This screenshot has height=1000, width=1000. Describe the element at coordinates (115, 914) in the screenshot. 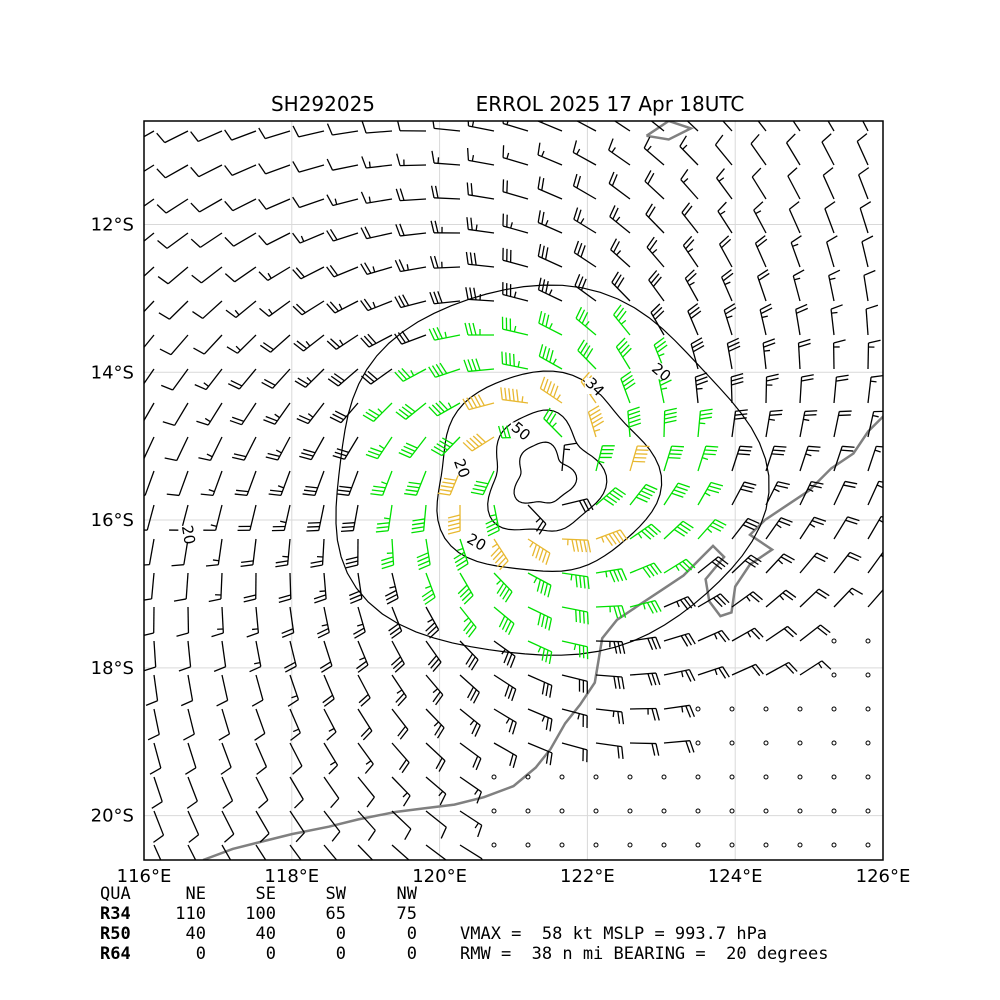

I see `row-label: R34` at that location.